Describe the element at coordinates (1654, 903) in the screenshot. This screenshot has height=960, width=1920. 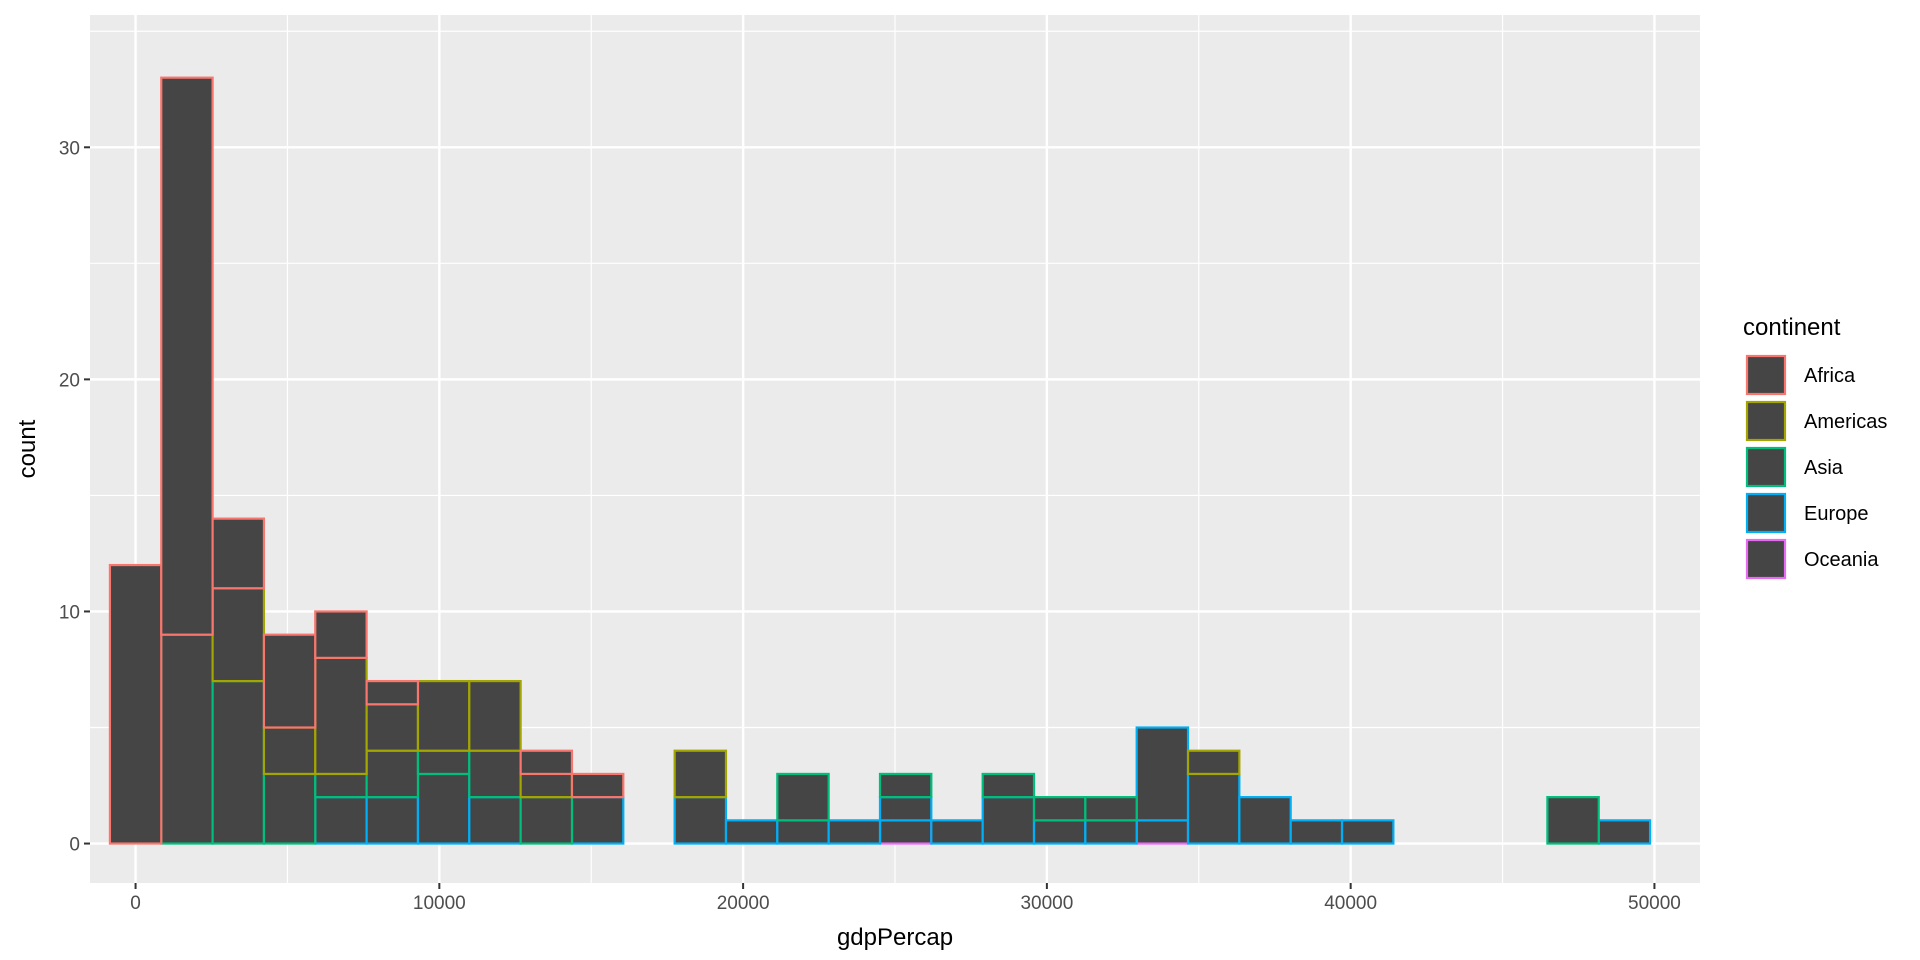
I see `x-tick-label: 50000` at that location.